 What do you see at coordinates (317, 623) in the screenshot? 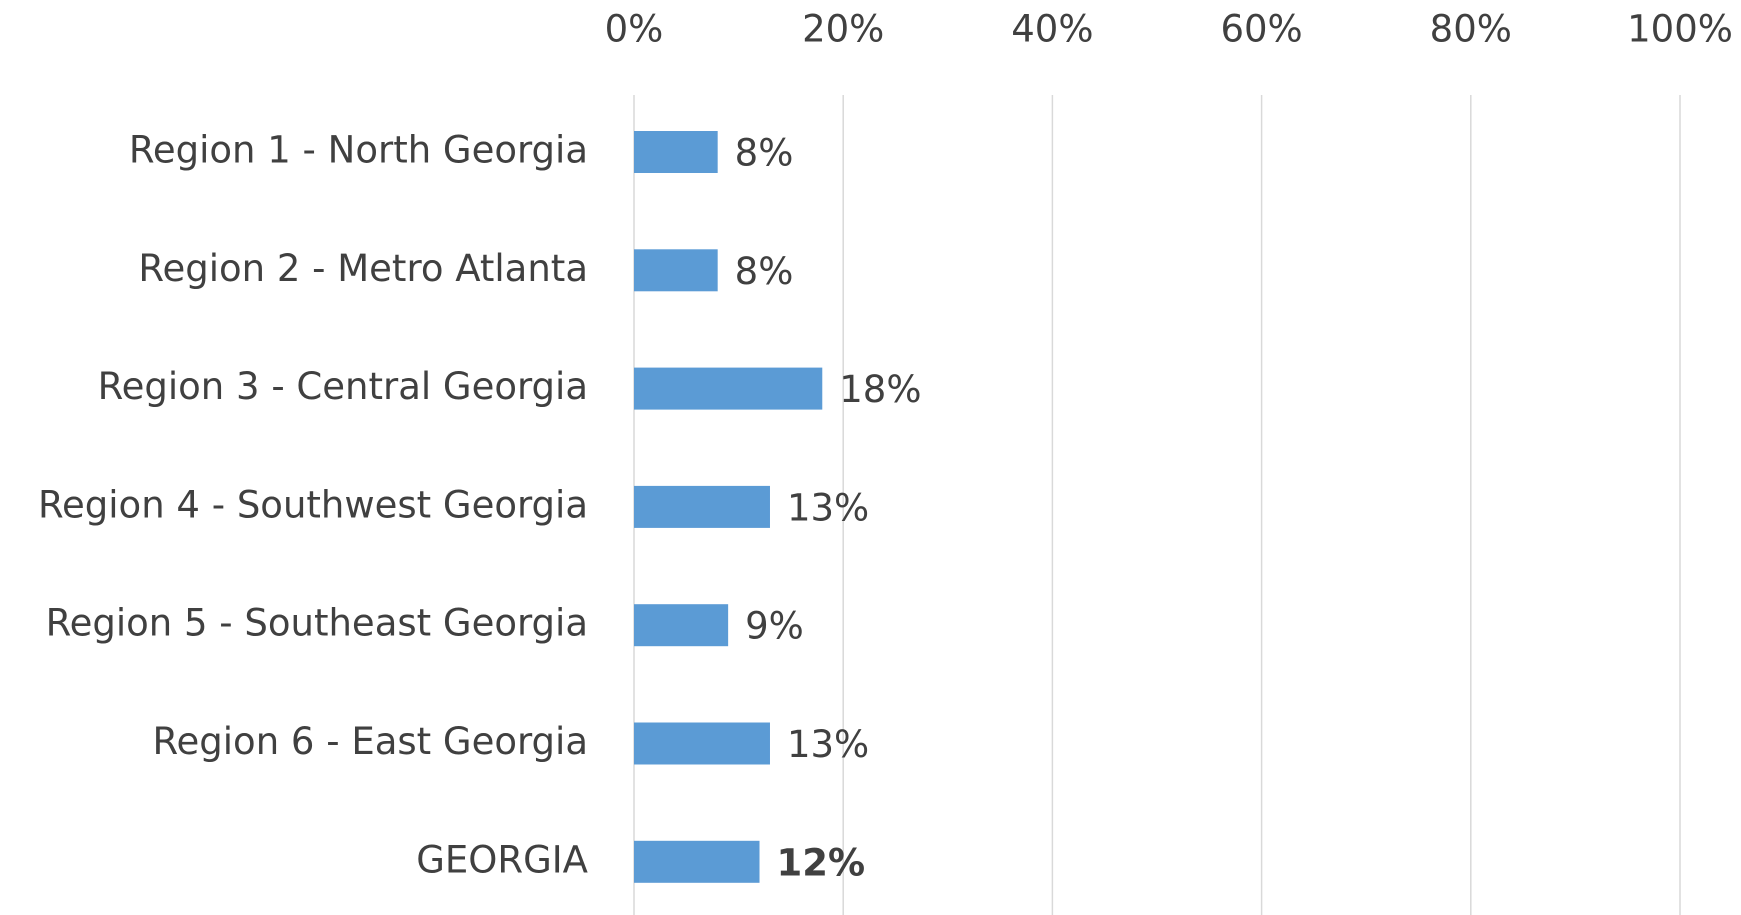
I see `y-tick-label: Region 5 - Southeast Georgia` at bounding box center [317, 623].